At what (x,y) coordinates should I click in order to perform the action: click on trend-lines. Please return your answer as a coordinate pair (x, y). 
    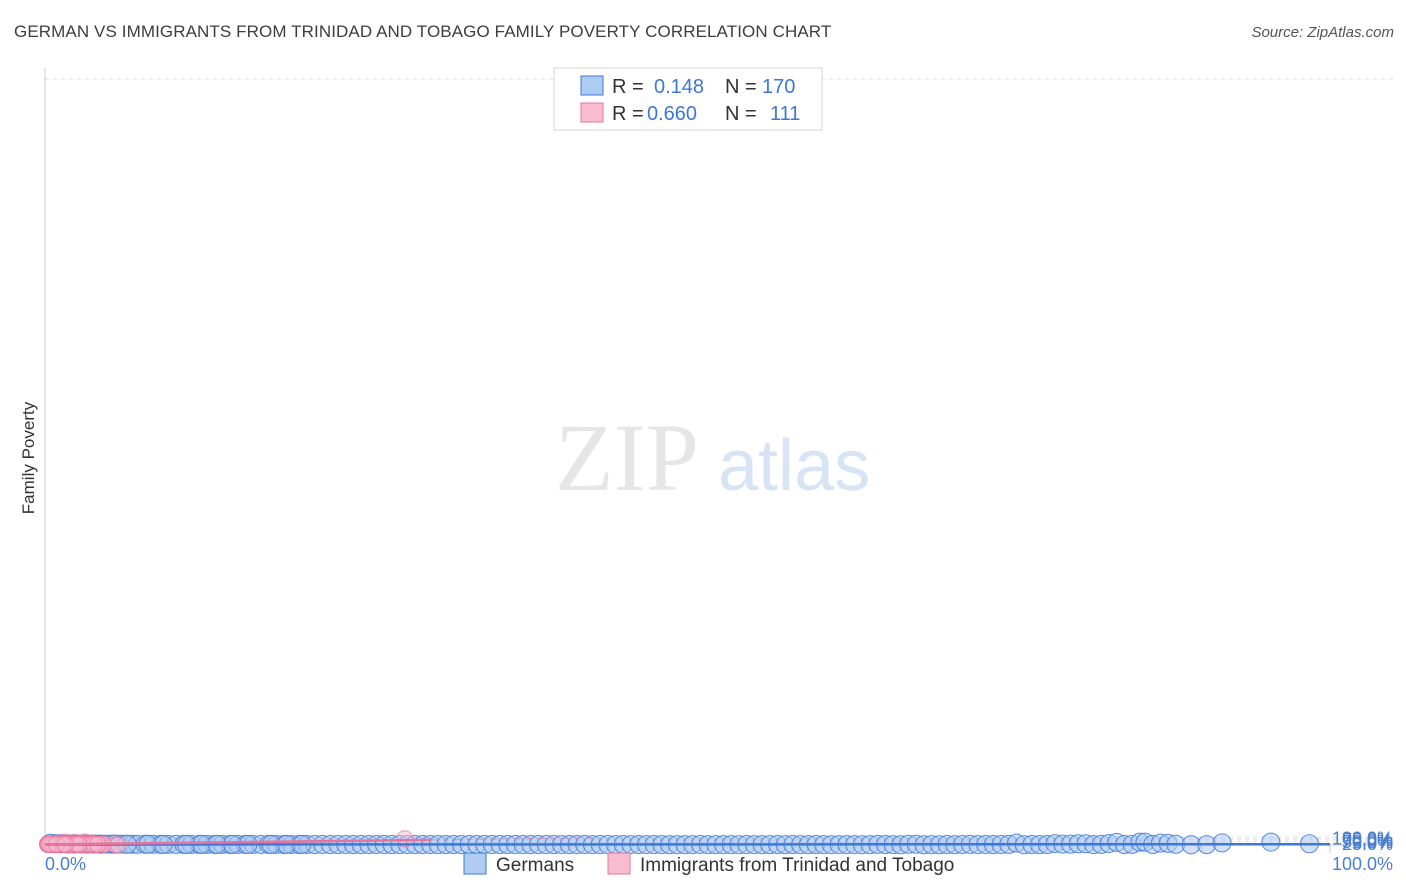
    Looking at the image, I should click on (687, 841).